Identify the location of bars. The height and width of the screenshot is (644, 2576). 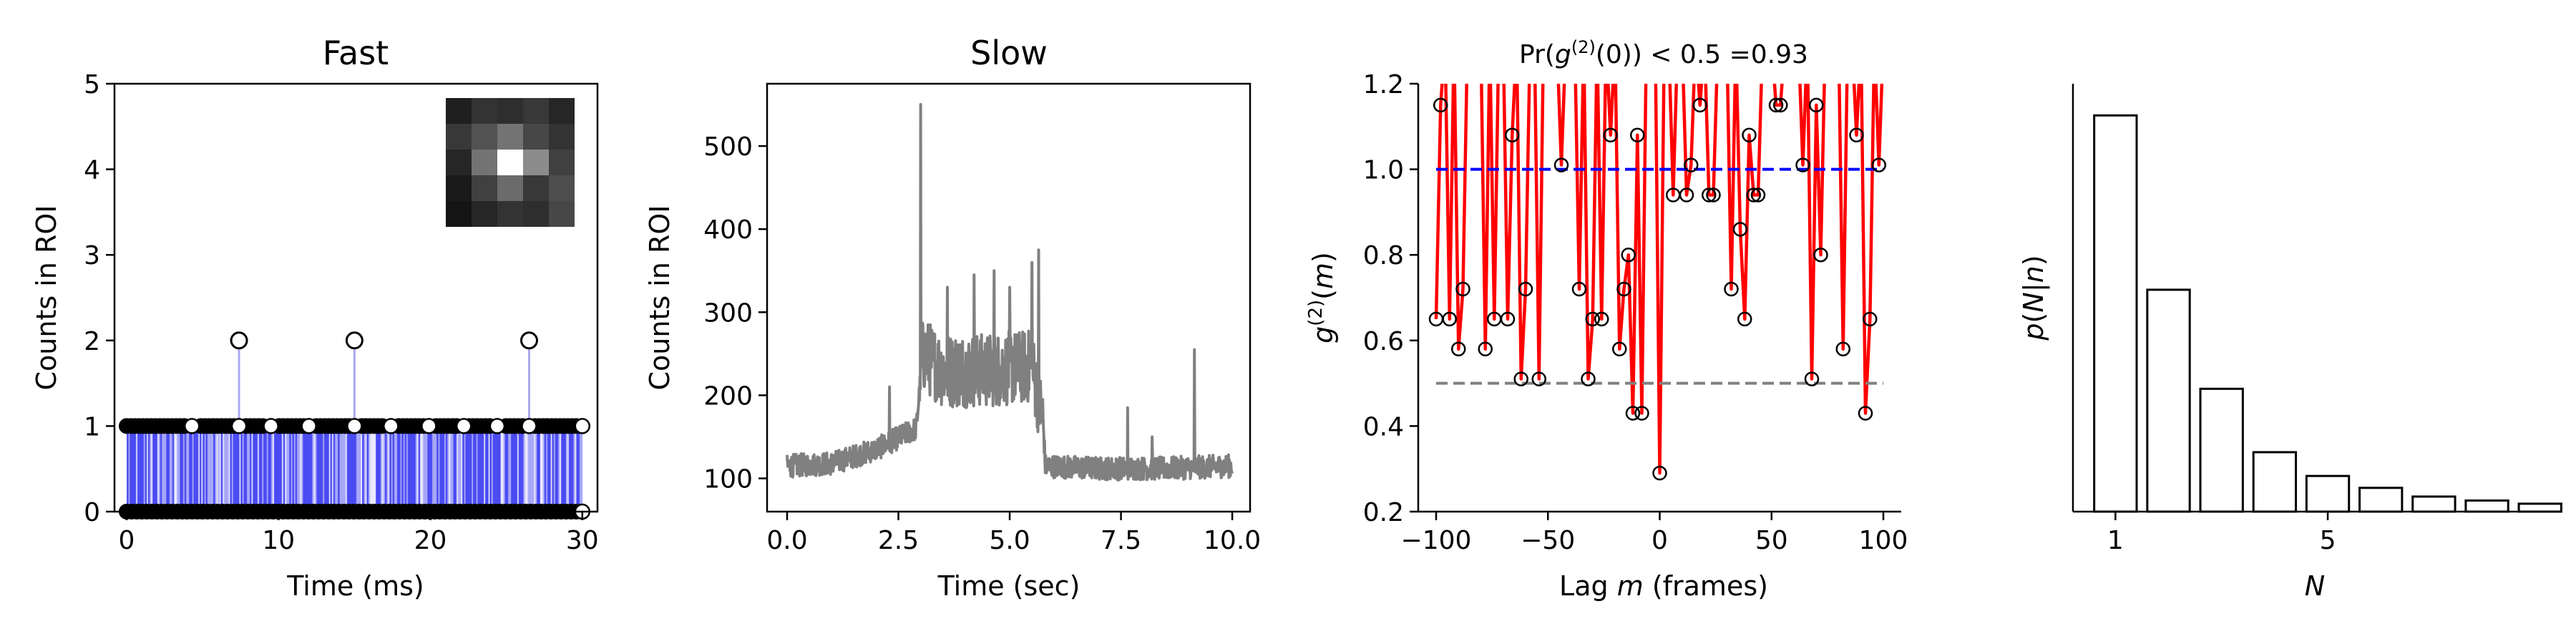
(2327, 313).